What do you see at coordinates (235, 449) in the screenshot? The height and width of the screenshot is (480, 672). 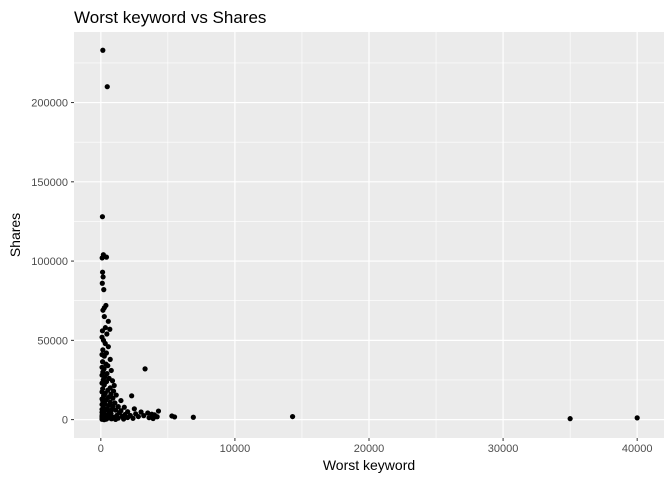 I see `x-tick-label: 10000` at bounding box center [235, 449].